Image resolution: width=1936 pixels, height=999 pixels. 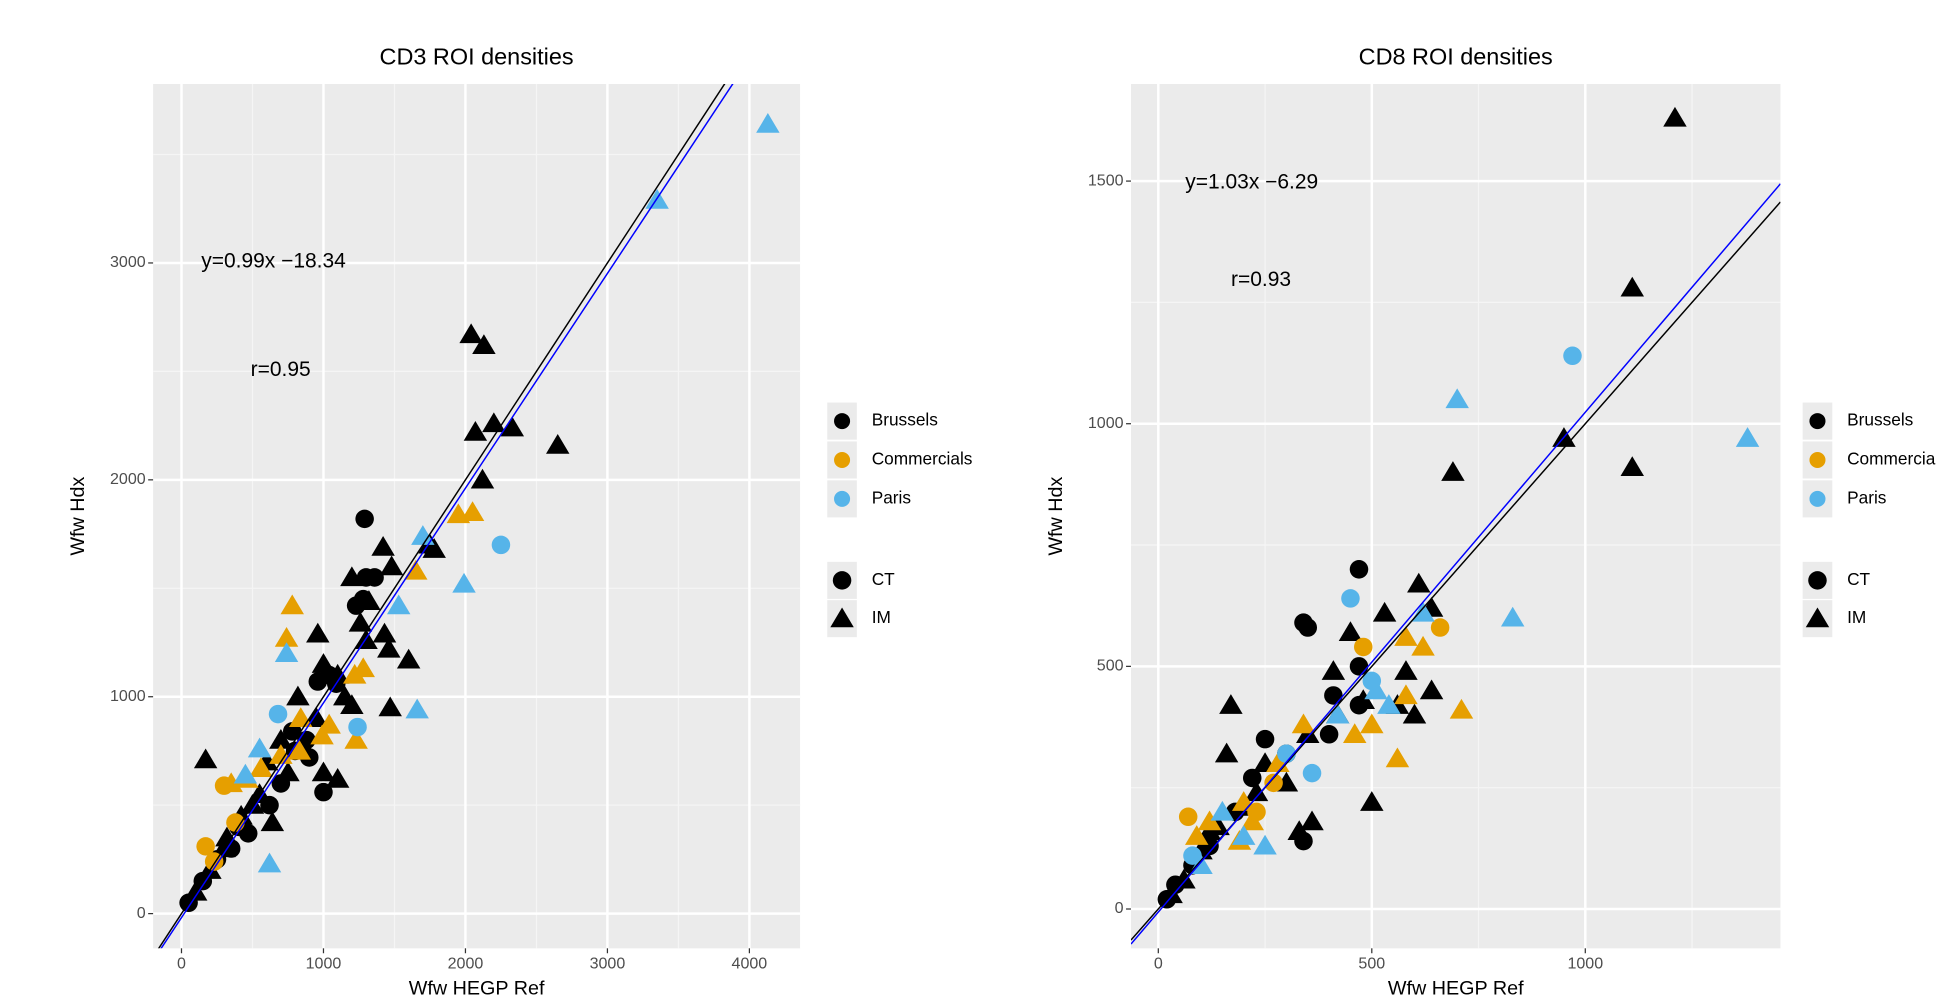 What do you see at coordinates (128, 696) in the screenshot?
I see `y-tick-label: 1000` at bounding box center [128, 696].